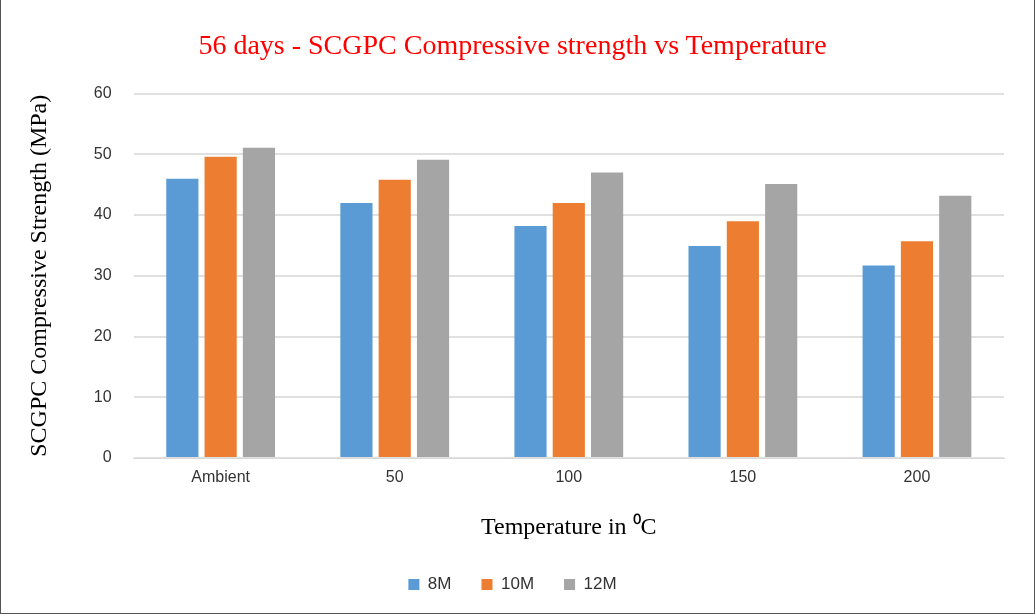 This screenshot has height=615, width=1035. Describe the element at coordinates (102, 335) in the screenshot. I see `y-tick-label: 20` at that location.